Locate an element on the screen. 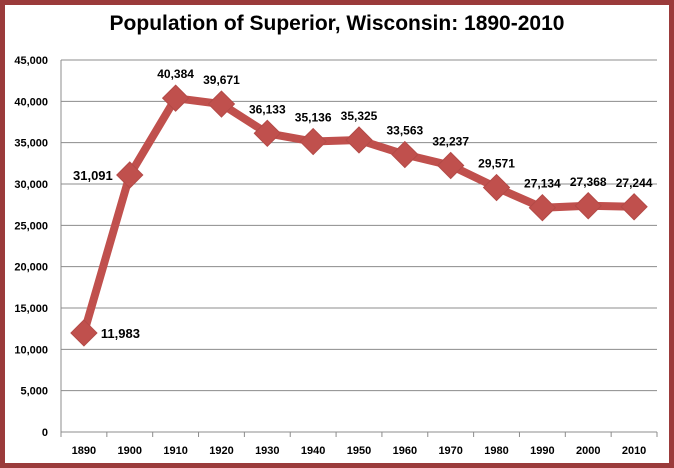  y-tick-label: 5,000 is located at coordinates (34, 392).